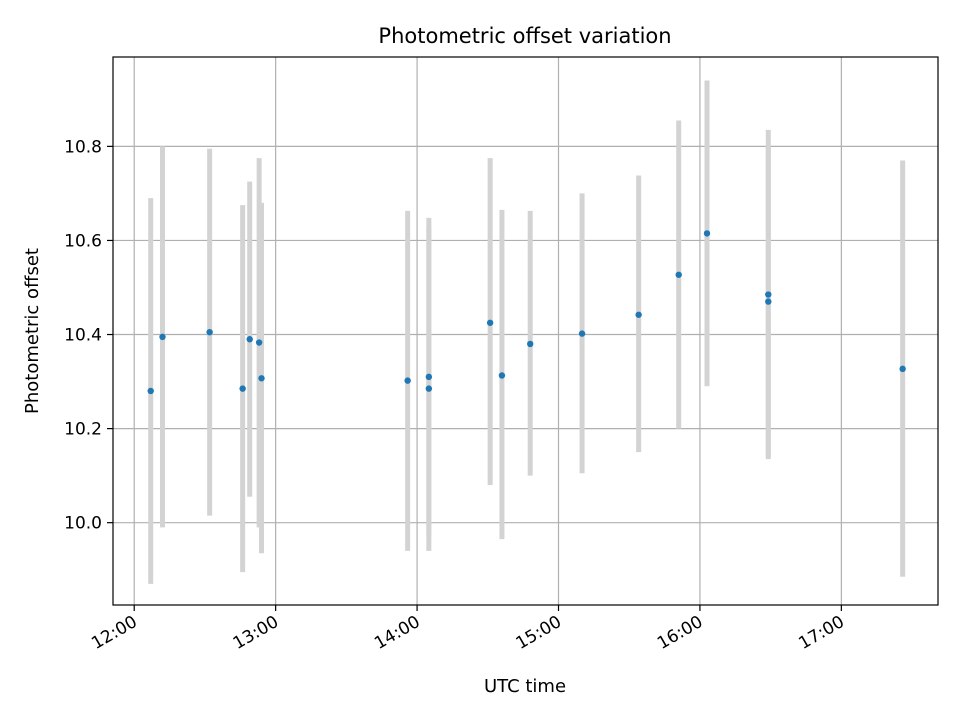  What do you see at coordinates (32, 331) in the screenshot?
I see `y-axis-label: Photometric offset` at bounding box center [32, 331].